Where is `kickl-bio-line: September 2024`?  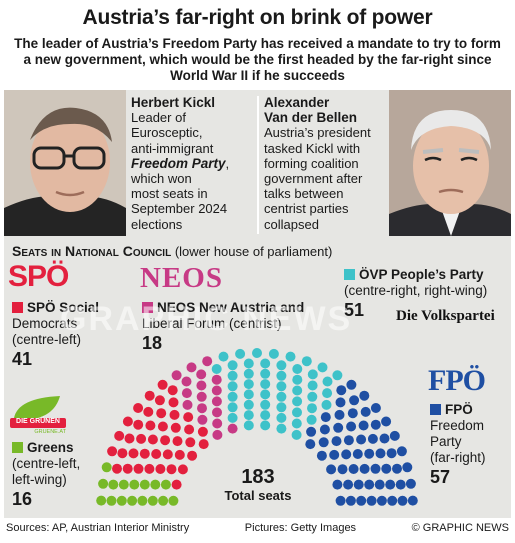
kickl-bio-line: September 2024 is located at coordinates (179, 209).